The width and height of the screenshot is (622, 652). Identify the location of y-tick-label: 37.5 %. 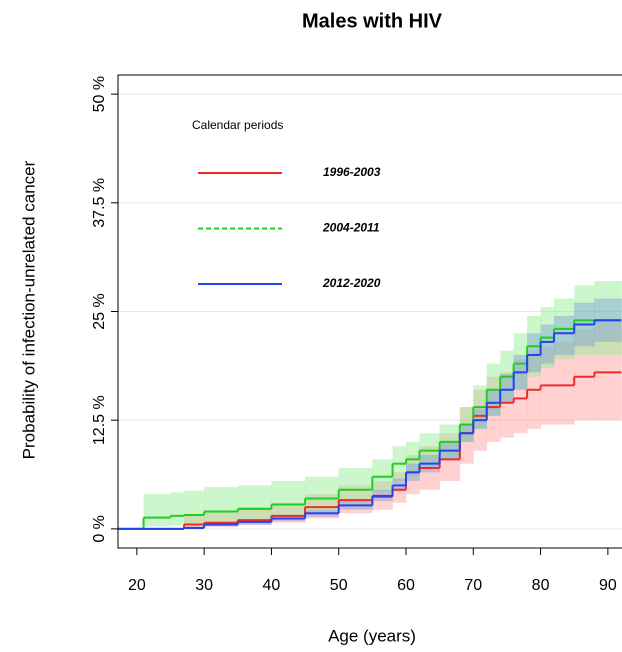
(99, 203).